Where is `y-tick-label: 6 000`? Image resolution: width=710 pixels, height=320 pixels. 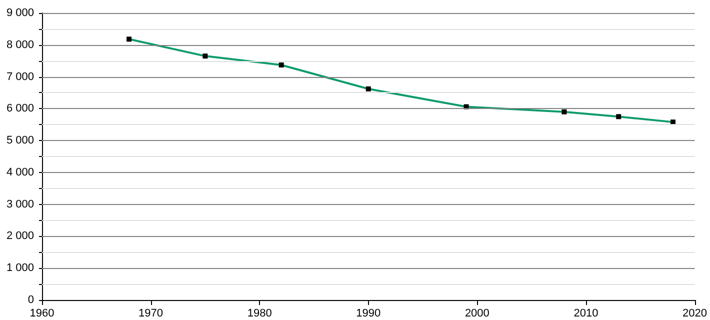
y-tick-label: 6 000 is located at coordinates (20, 108).